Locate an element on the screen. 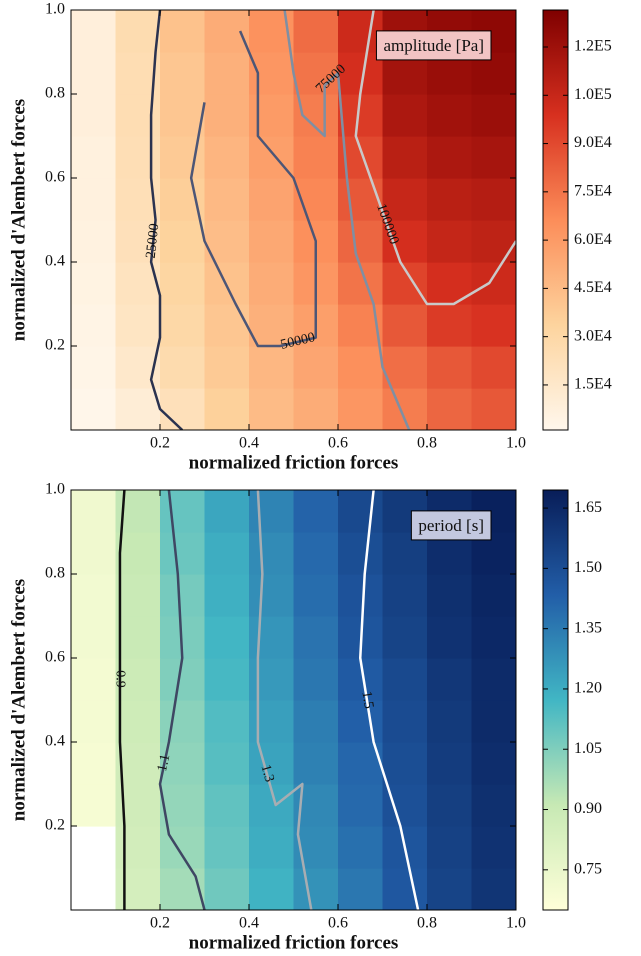 Image resolution: width=641 pixels, height=956 pixels. colorbar-tick-label: 3.0E4 is located at coordinates (593, 335).